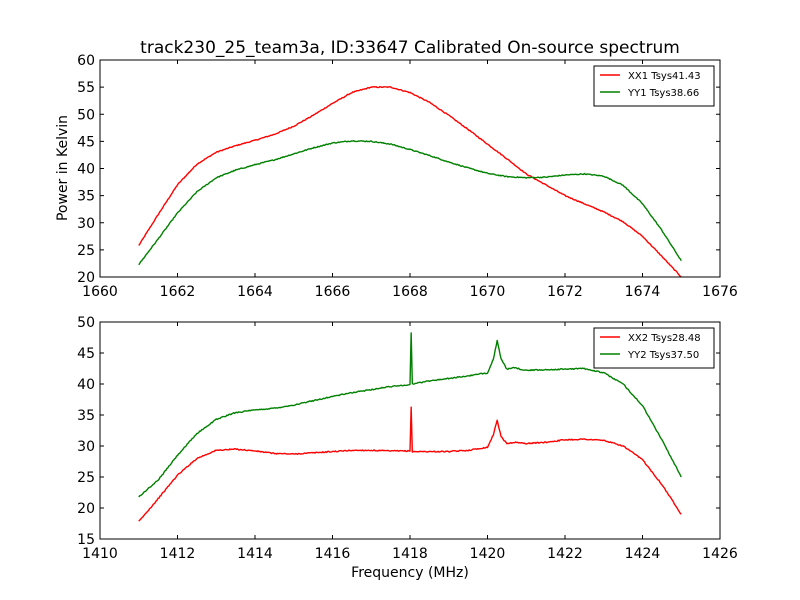 This screenshot has width=800, height=600. I want to click on x-tick-label: 1424, so click(643, 554).